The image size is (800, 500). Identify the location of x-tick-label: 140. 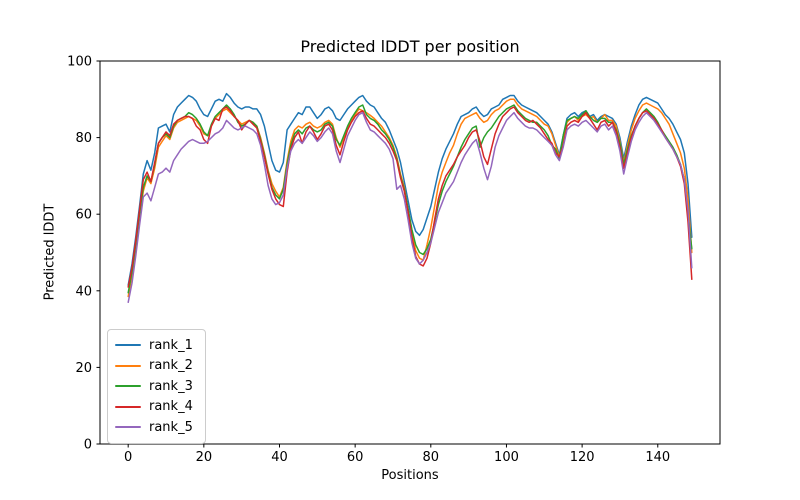
(657, 457).